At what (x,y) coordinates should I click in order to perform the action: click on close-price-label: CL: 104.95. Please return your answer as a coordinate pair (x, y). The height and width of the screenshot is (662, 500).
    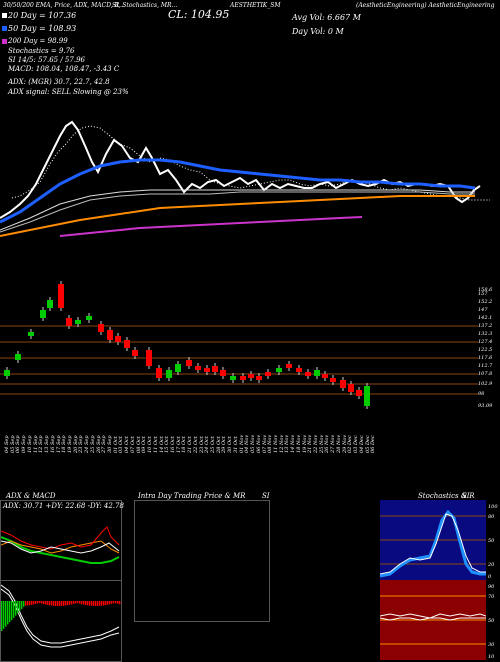
    Looking at the image, I should click on (199, 14).